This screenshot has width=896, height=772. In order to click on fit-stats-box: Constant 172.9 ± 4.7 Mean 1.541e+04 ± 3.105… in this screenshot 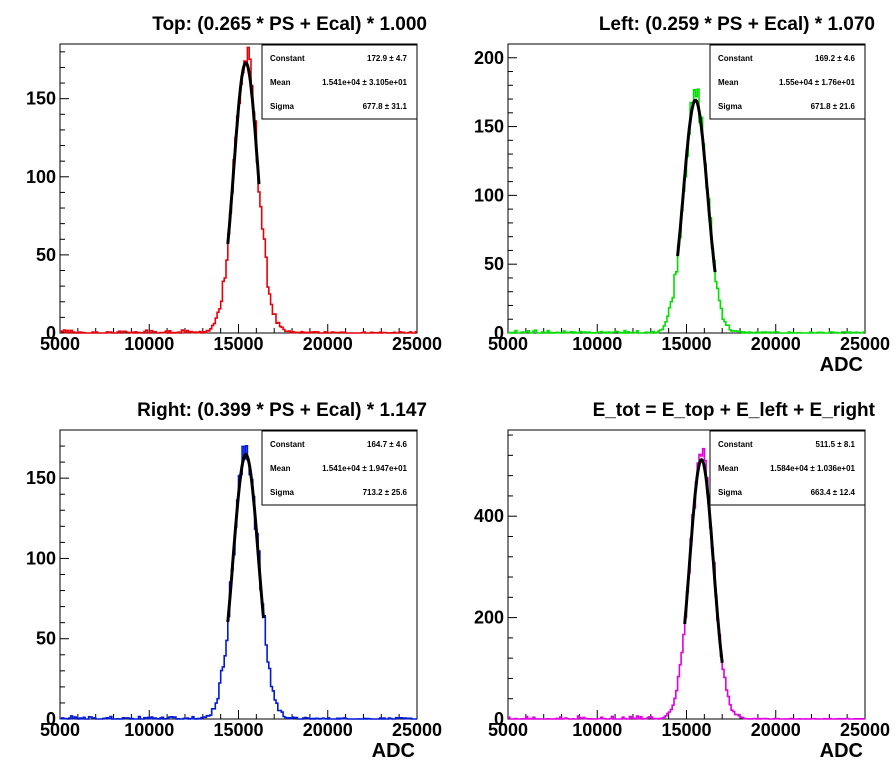, I will do `click(339, 82)`.